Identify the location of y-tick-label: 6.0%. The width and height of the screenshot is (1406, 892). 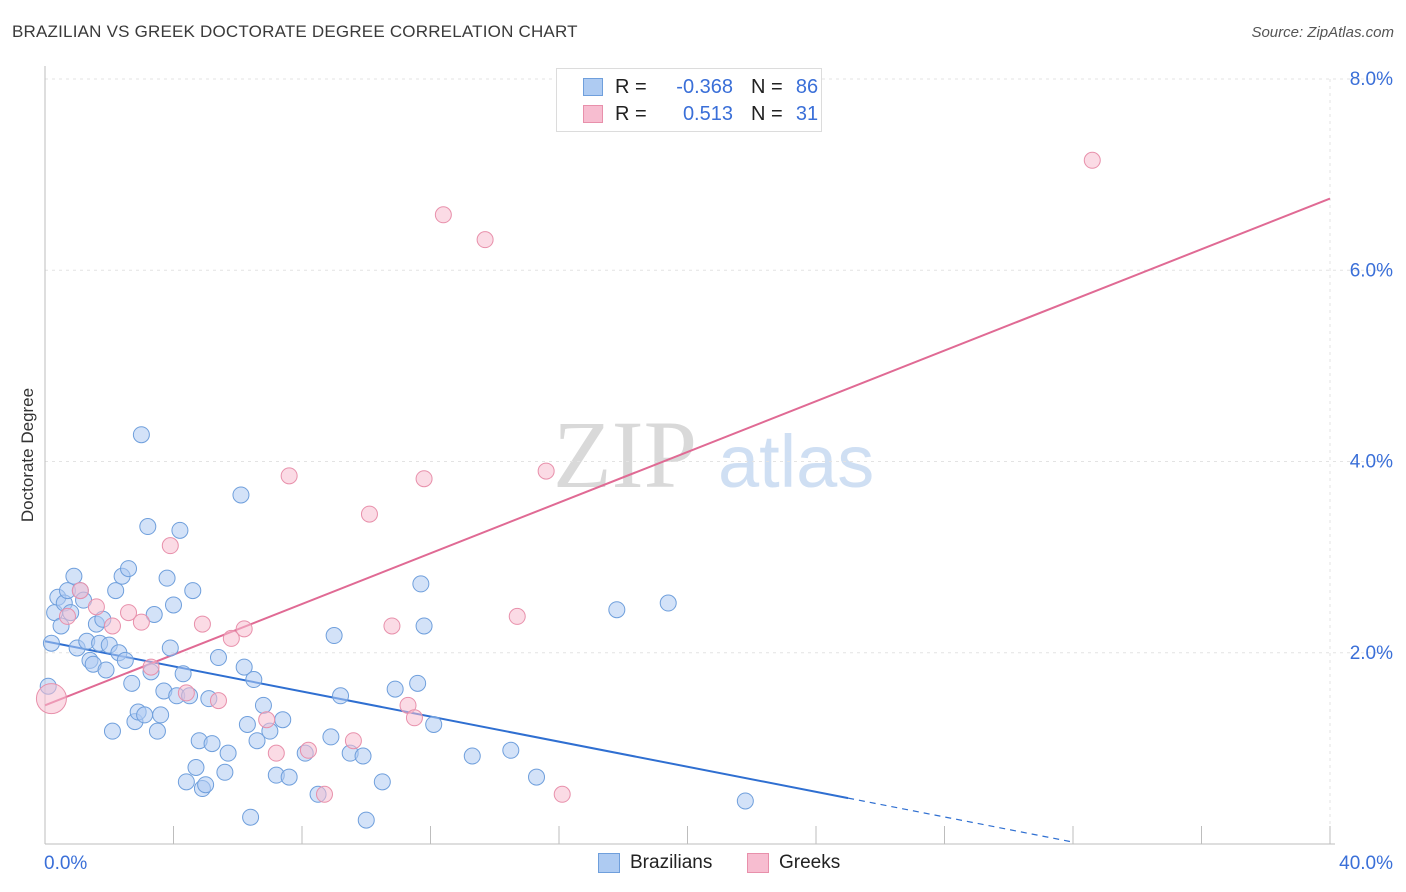
(1371, 270).